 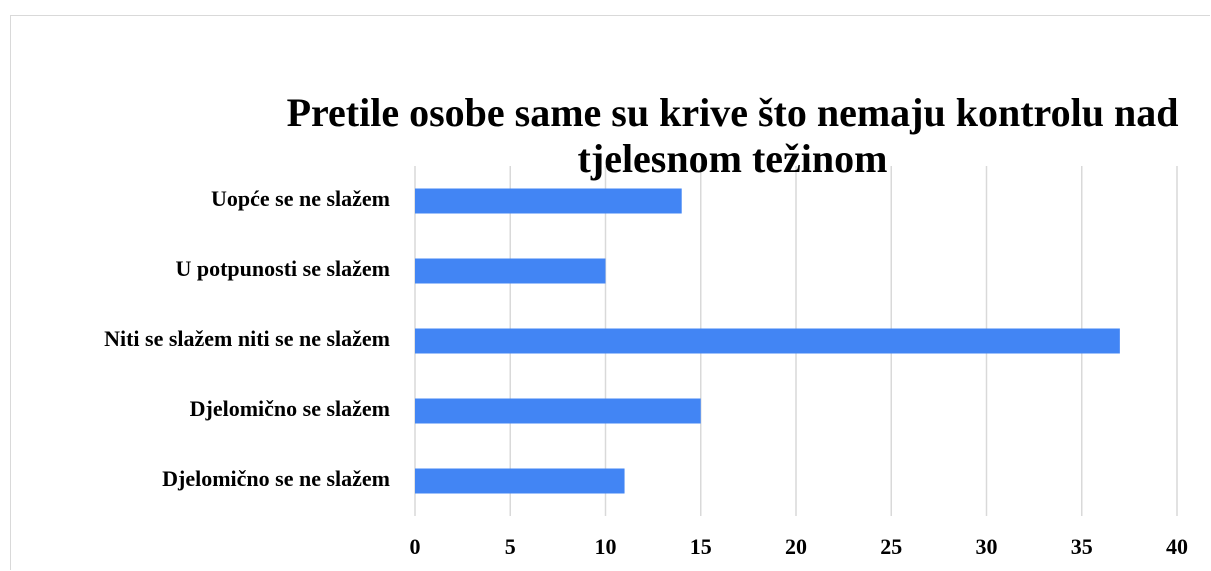 I want to click on x-tick-label: 0, so click(x=415, y=546).